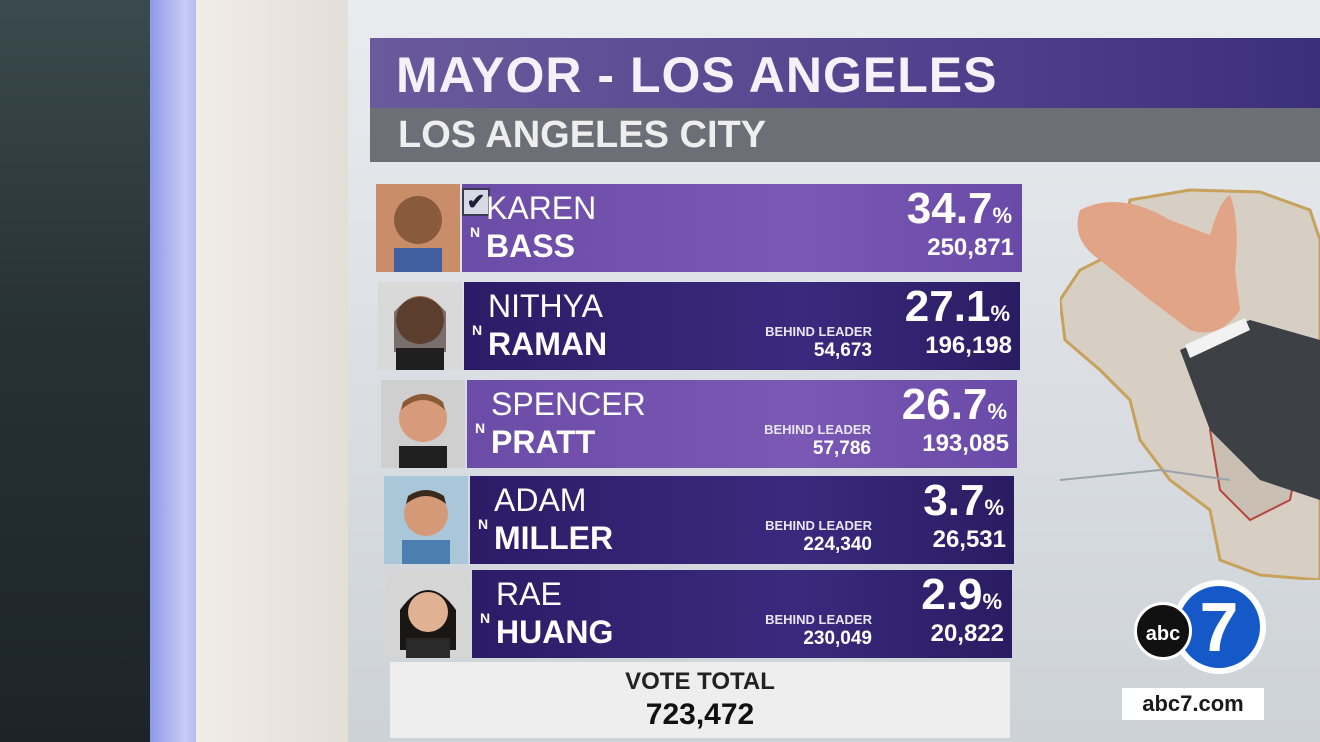 The image size is (1320, 742). Describe the element at coordinates (697, 75) in the screenshot. I see `page-title: MAYOR - LOS ANGELES` at that location.